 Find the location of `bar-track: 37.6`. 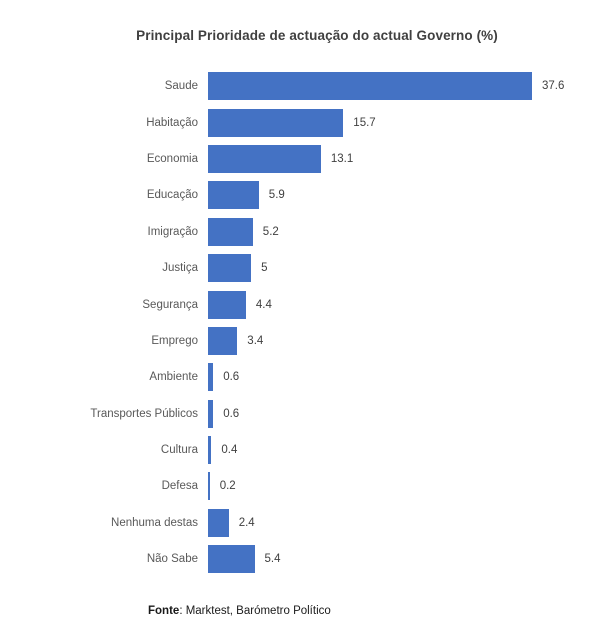

bar-track: 37.6 is located at coordinates (404, 86).